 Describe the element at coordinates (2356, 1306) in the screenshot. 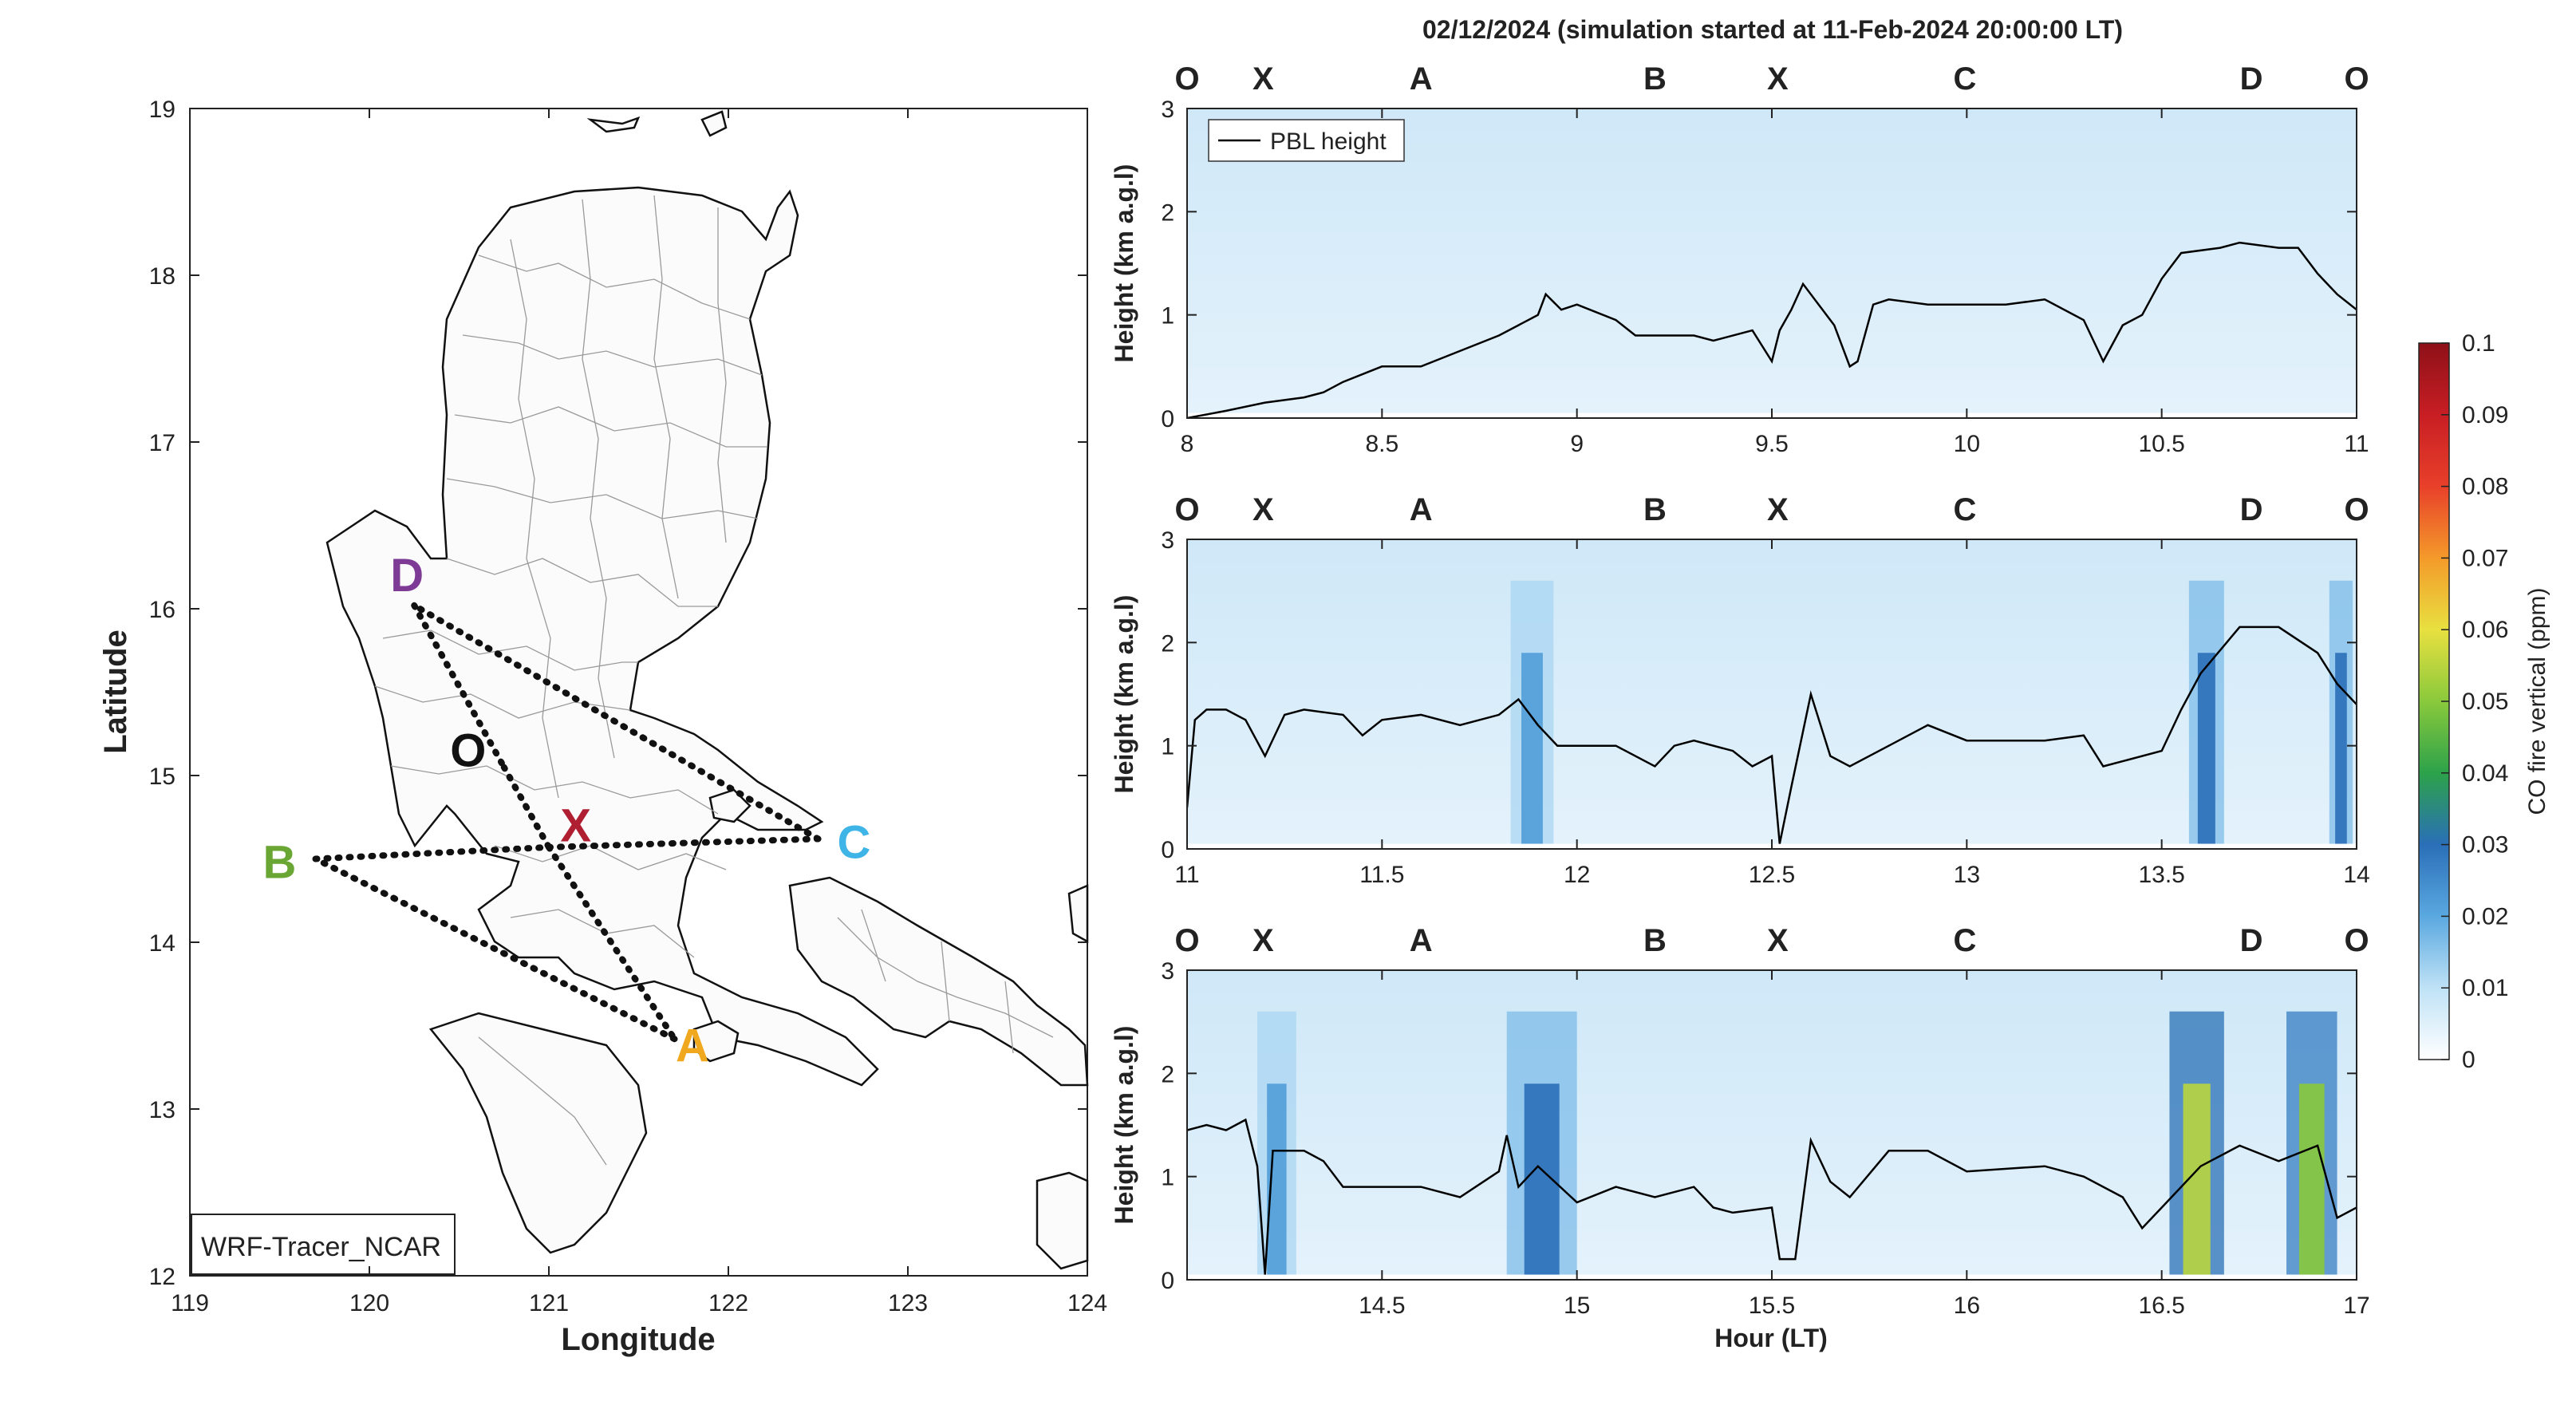

I see `x-tick-label: 17` at that location.